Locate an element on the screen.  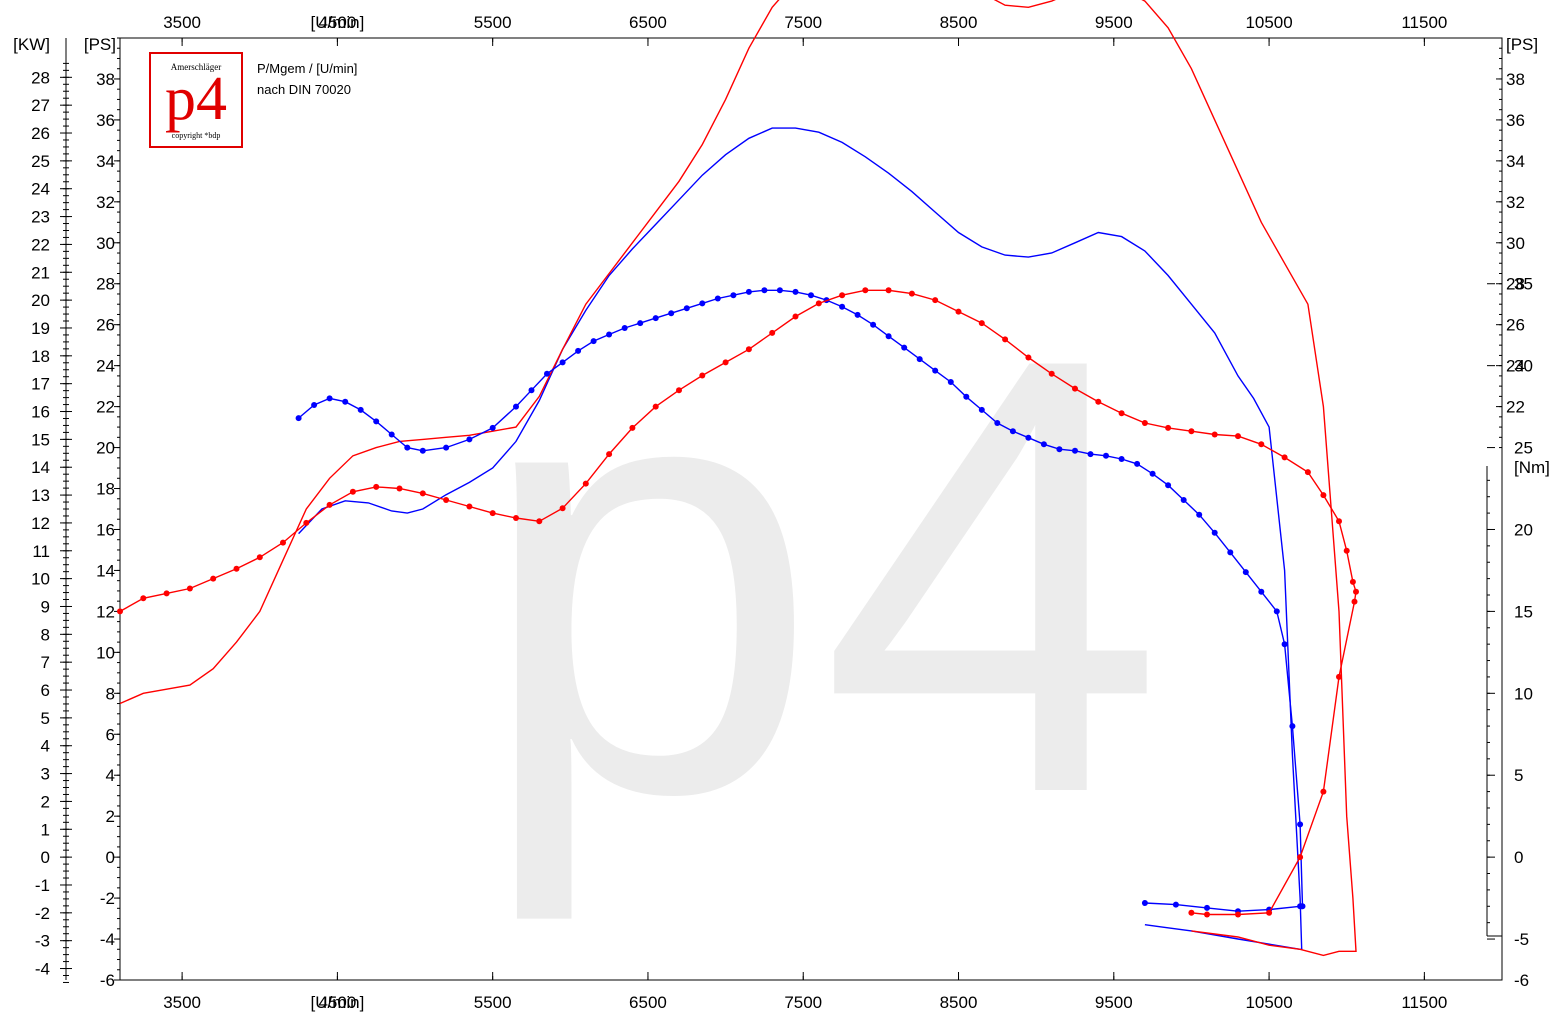
ps-left-tick-label: -4 is located at coordinates (107, 939).